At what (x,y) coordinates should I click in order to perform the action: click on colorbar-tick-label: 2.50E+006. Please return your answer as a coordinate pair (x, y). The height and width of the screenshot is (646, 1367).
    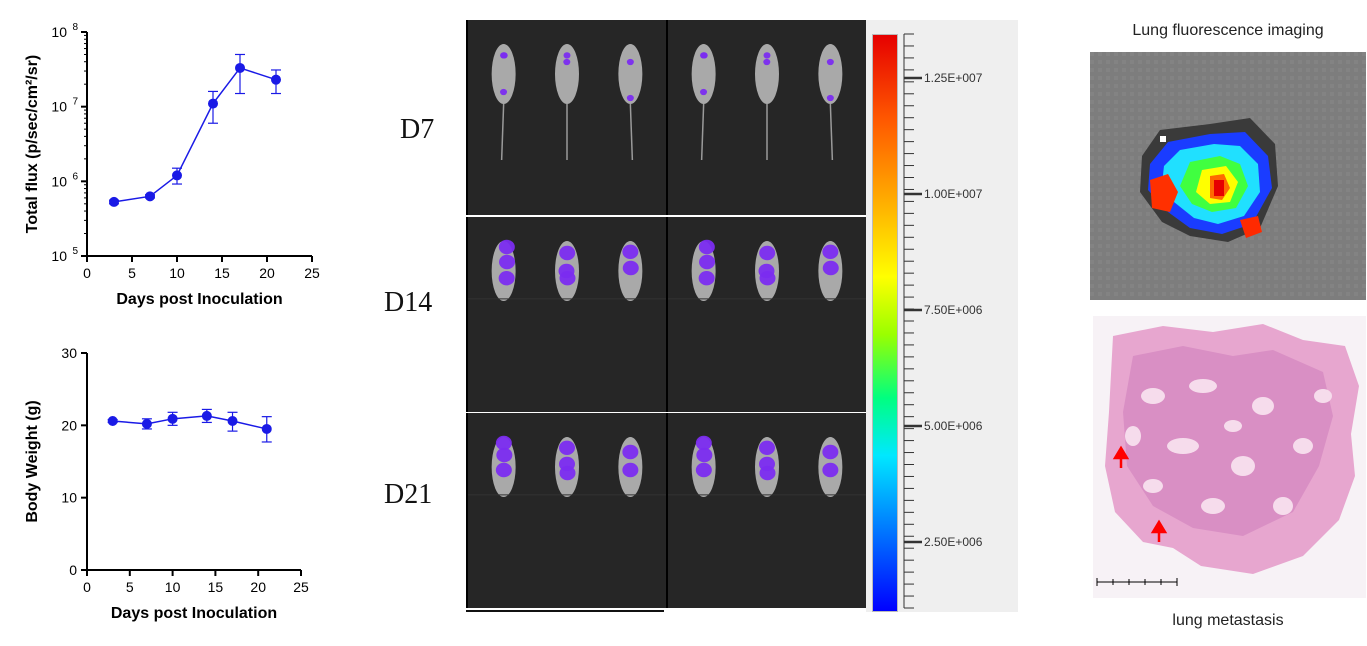
    Looking at the image, I should click on (953, 542).